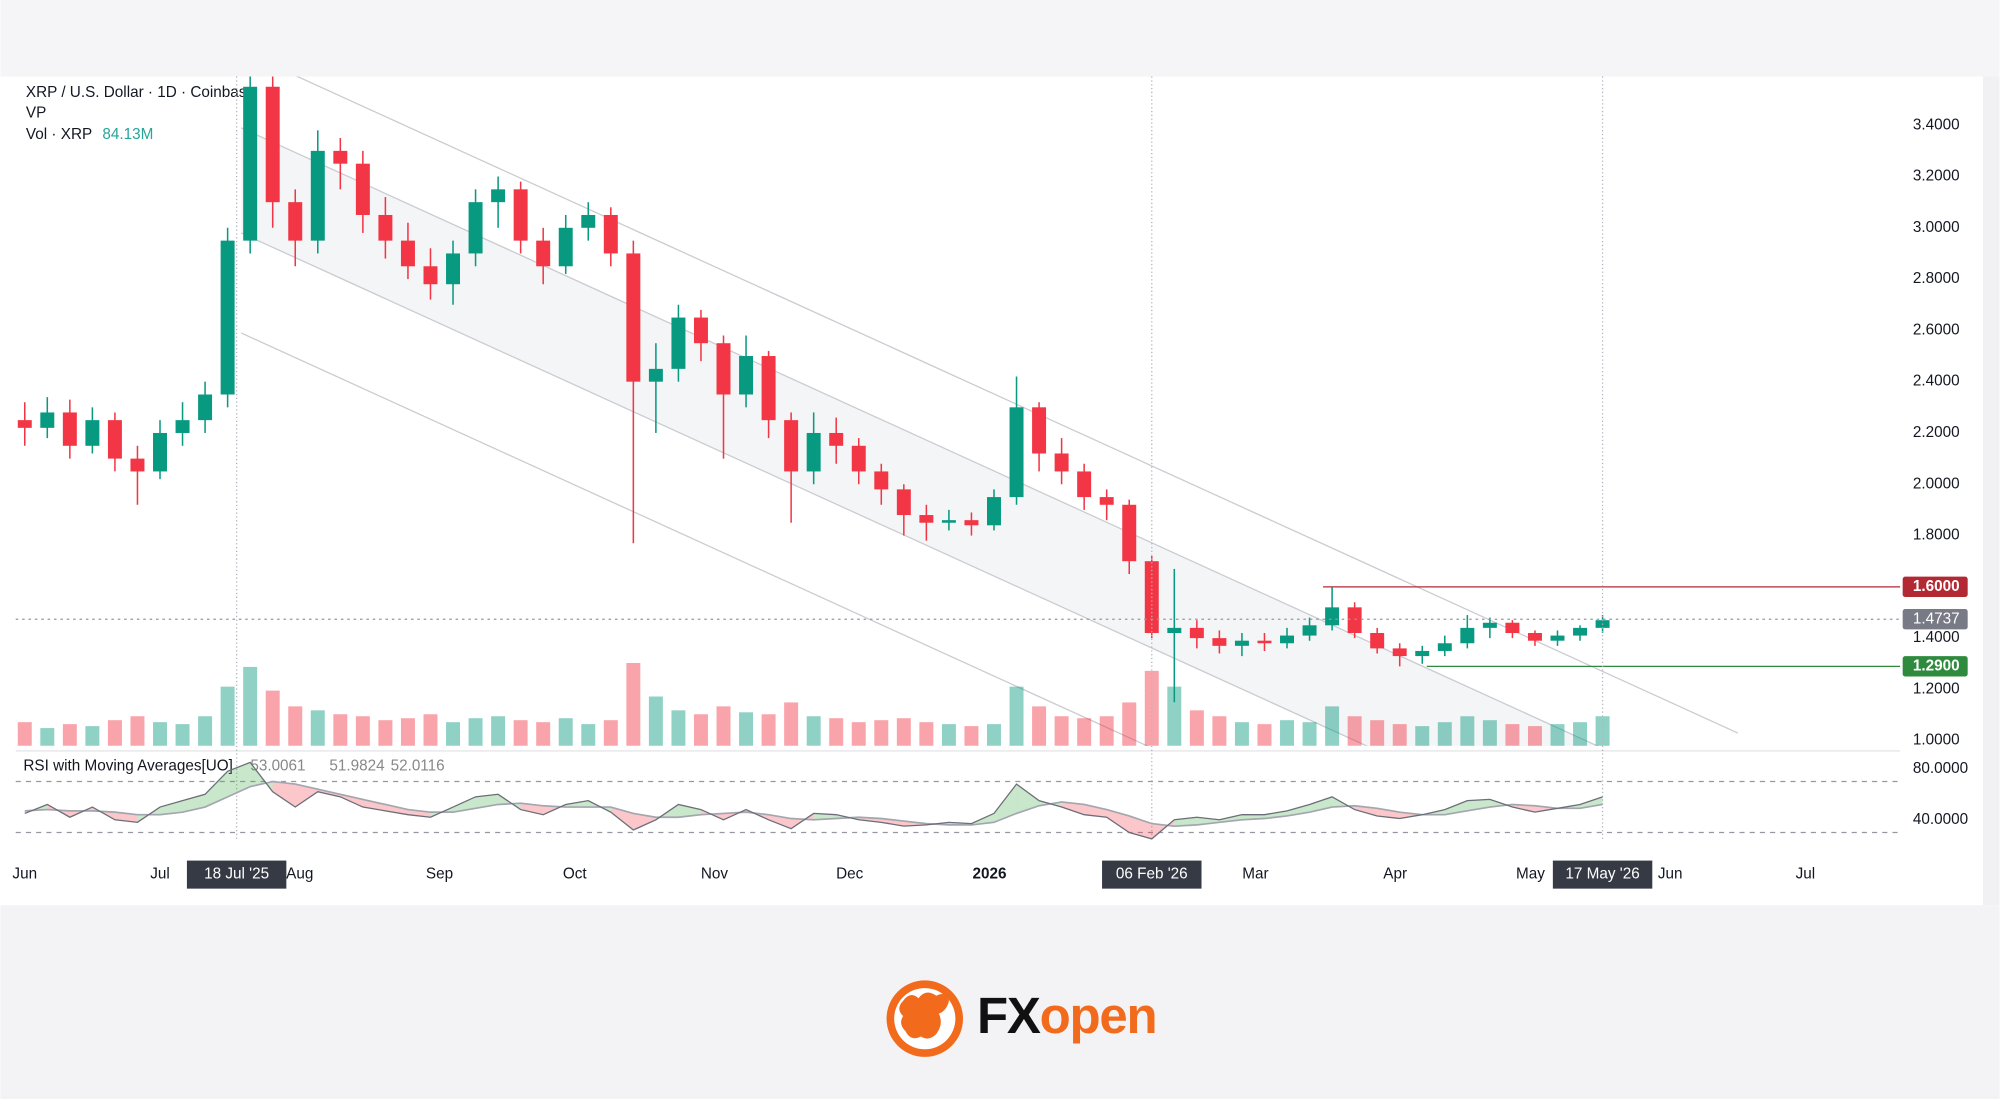 The width and height of the screenshot is (2000, 1099). What do you see at coordinates (850, 874) in the screenshot?
I see `x-tick-label: Dec` at bounding box center [850, 874].